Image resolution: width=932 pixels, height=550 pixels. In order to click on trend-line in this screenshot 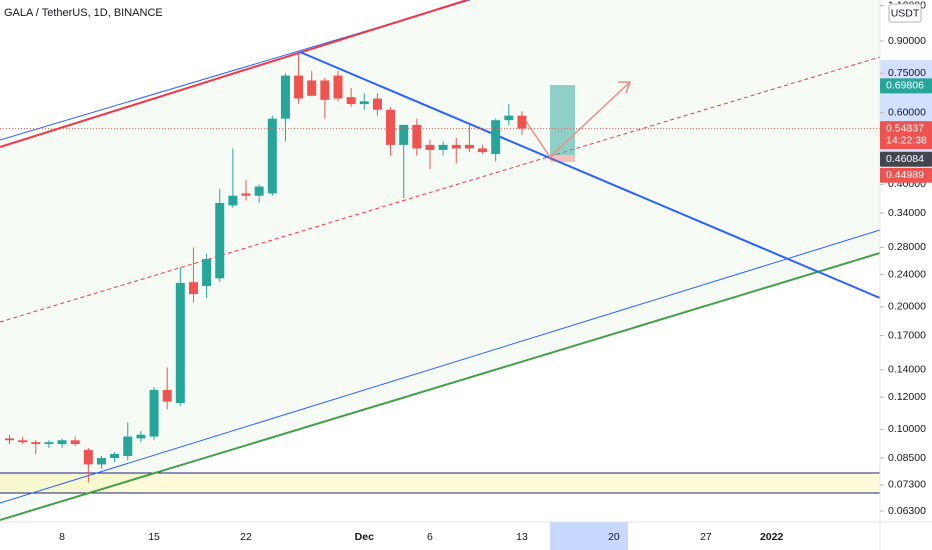, I will do `click(234, 74)`.